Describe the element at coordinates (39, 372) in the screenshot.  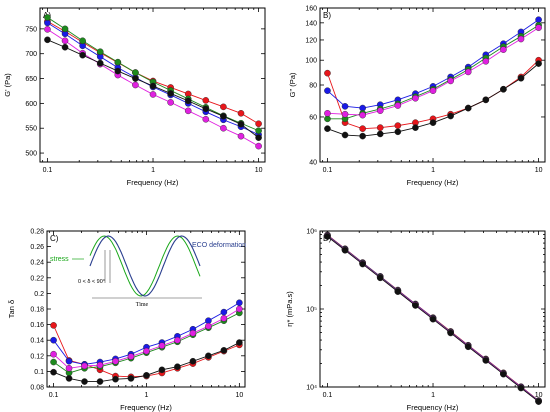
I see `y-tick-label: 0.1` at that location.